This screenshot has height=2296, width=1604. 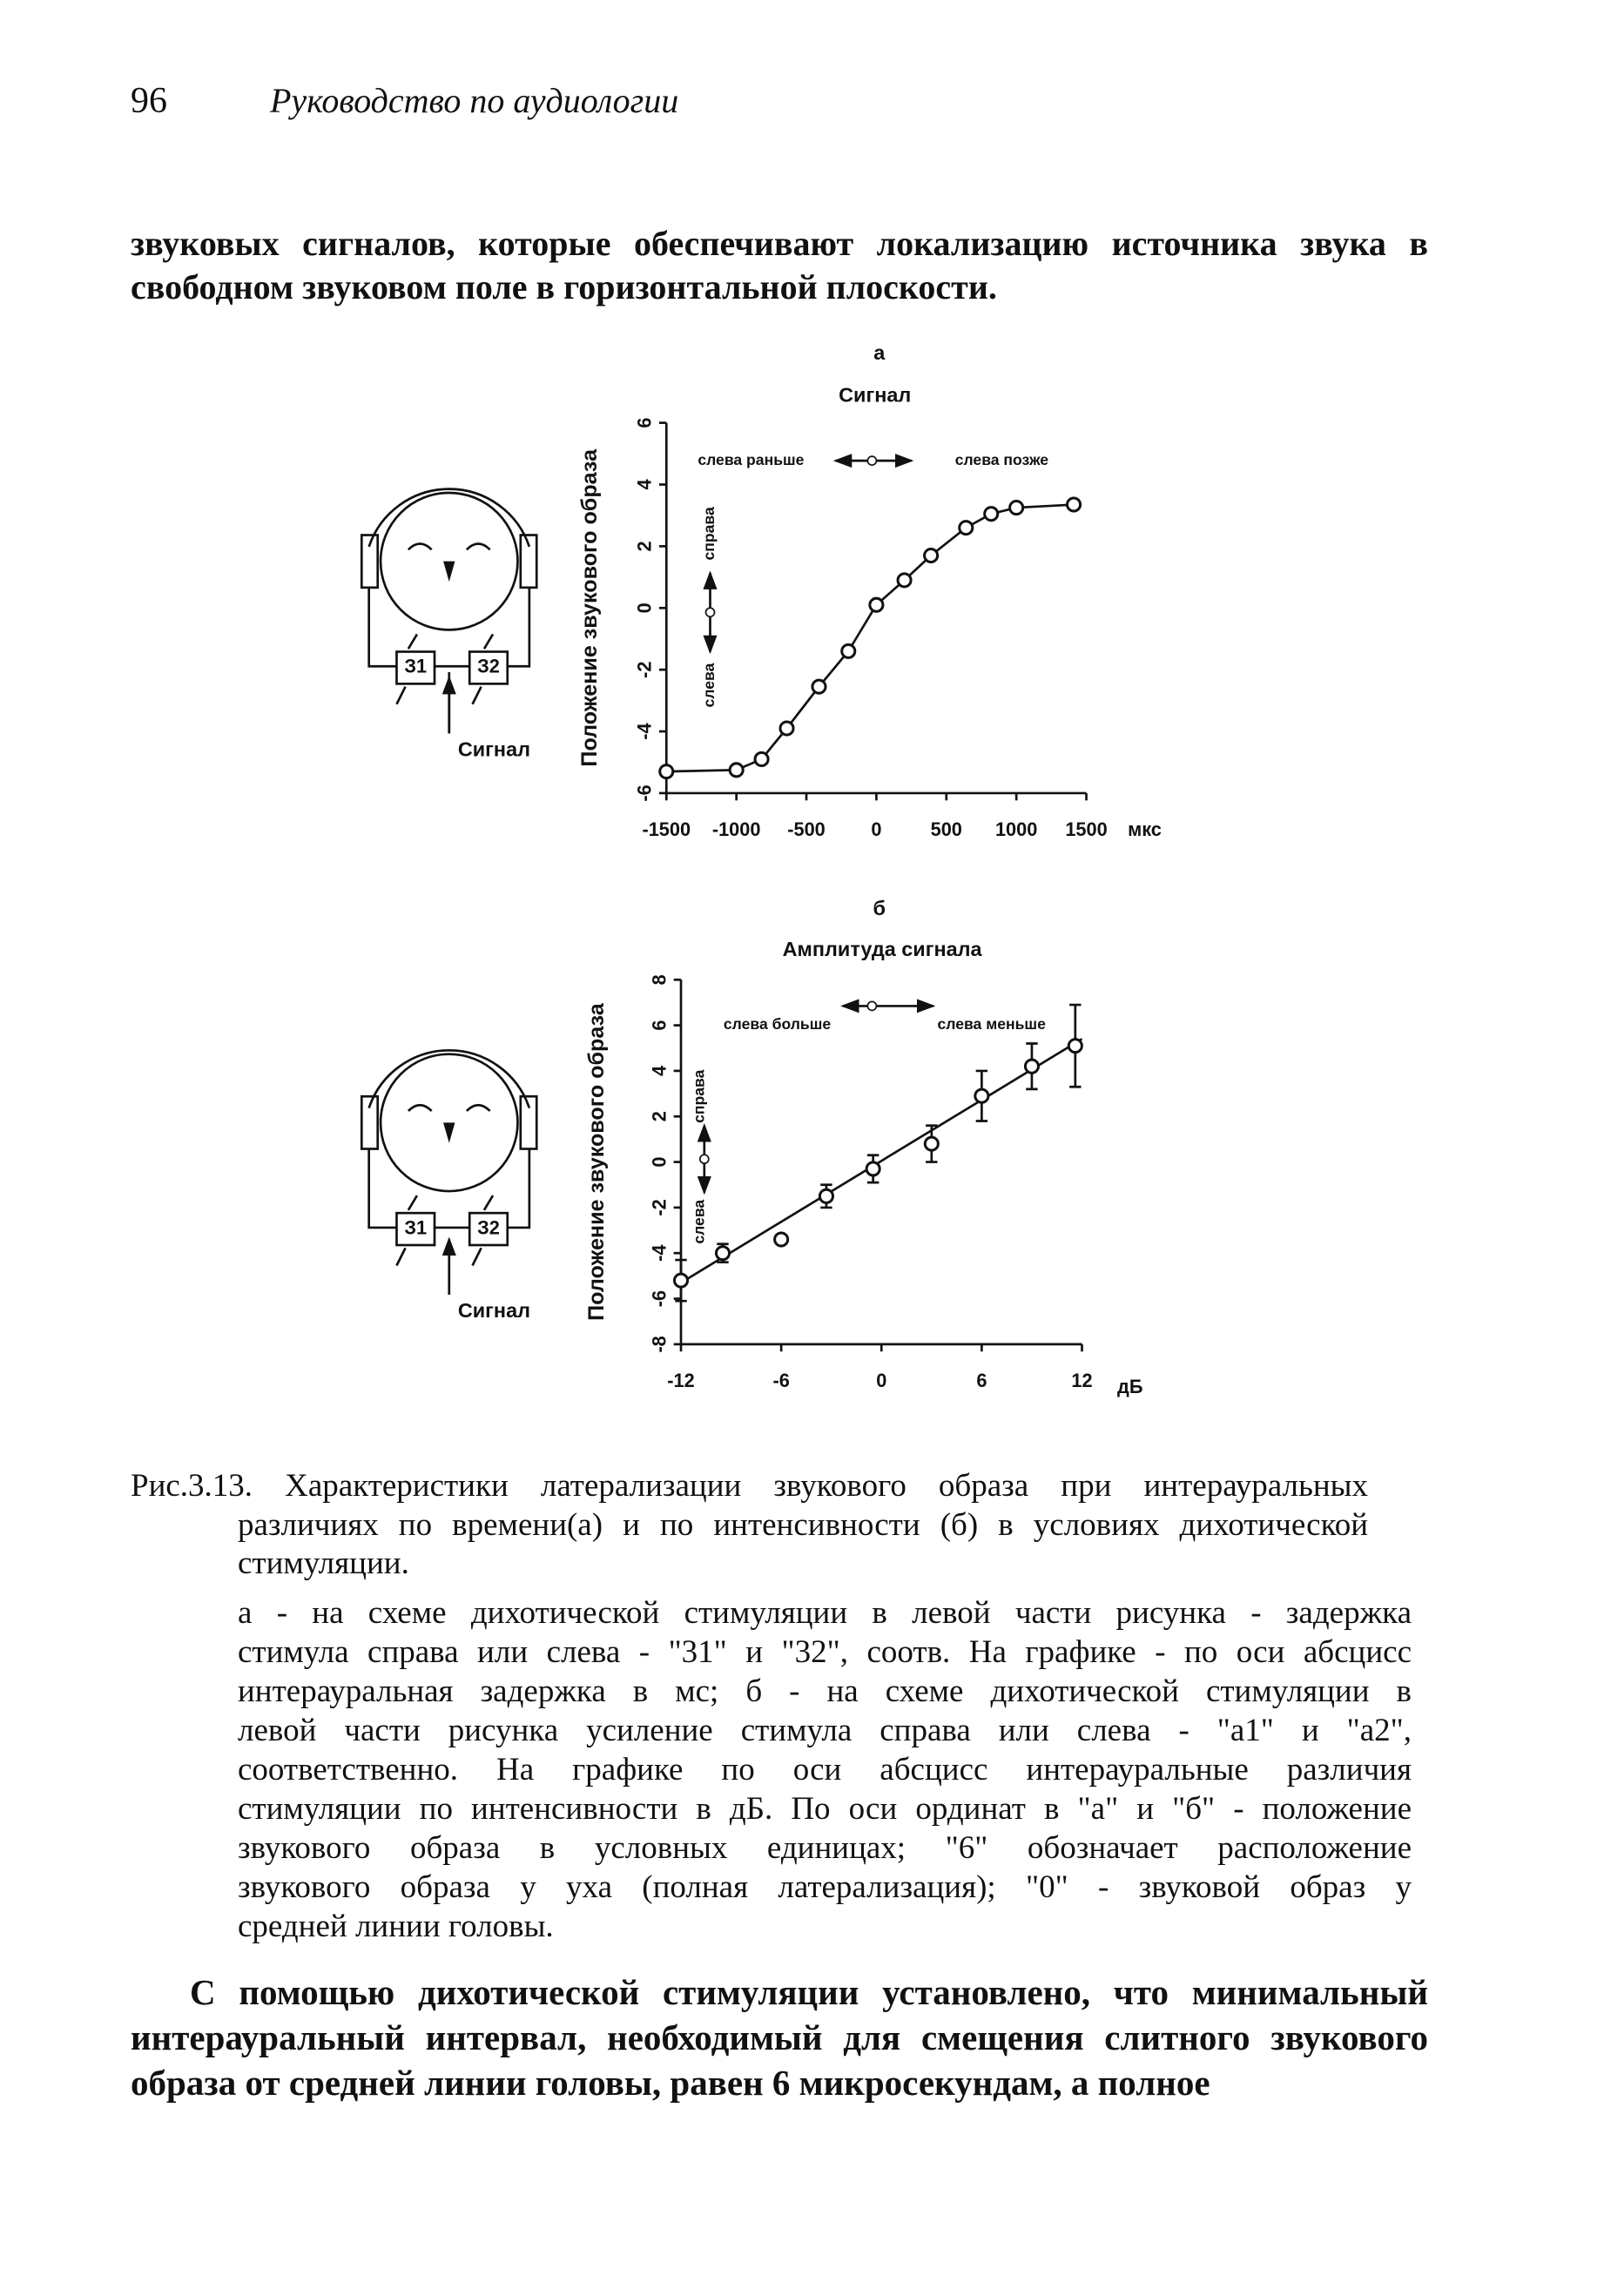 I want to click on chart-title: Амплитуда сигнала, so click(x=883, y=949).